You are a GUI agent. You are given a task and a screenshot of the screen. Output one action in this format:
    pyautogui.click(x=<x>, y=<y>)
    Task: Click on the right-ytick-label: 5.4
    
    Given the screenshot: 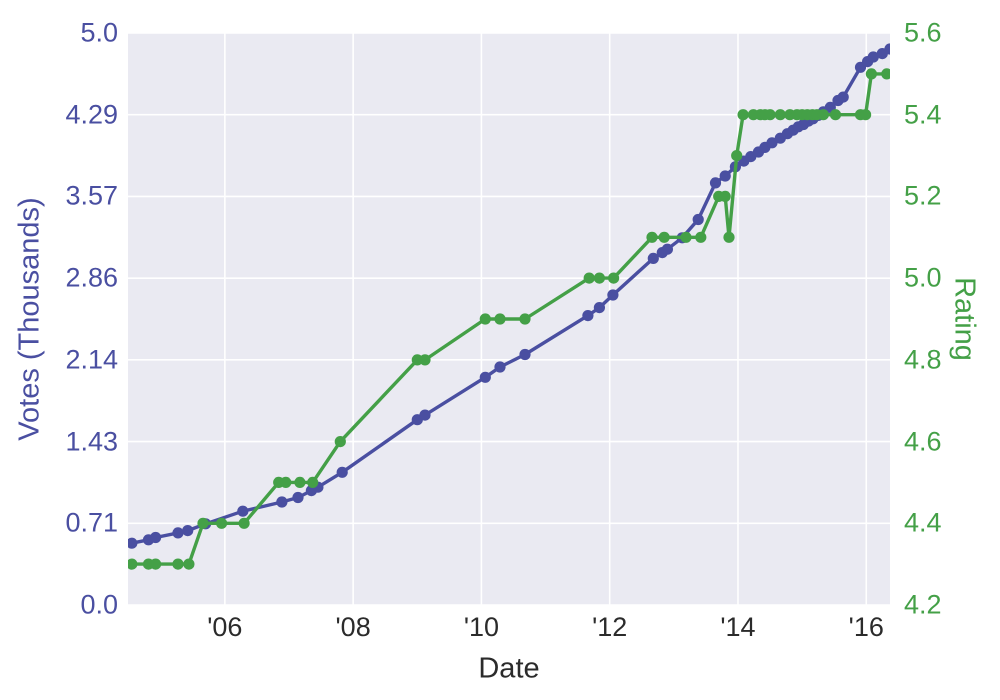 What is the action you would take?
    pyautogui.click(x=923, y=114)
    